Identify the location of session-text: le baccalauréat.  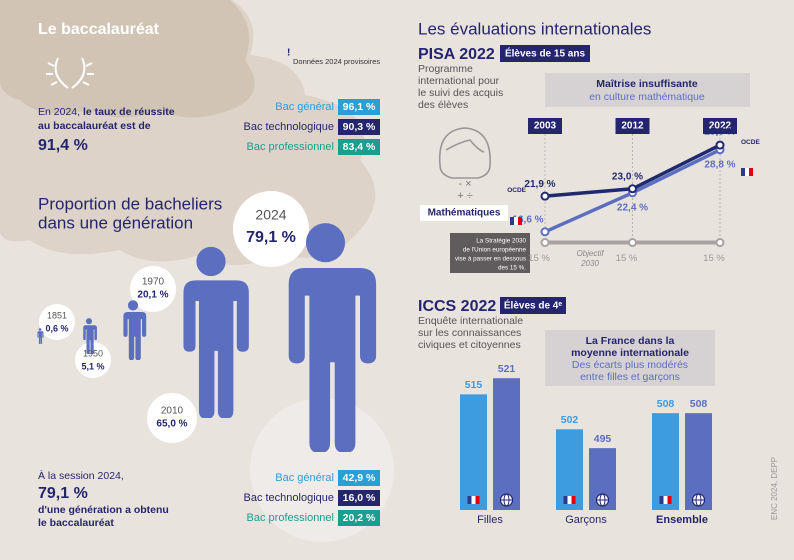
(76, 523).